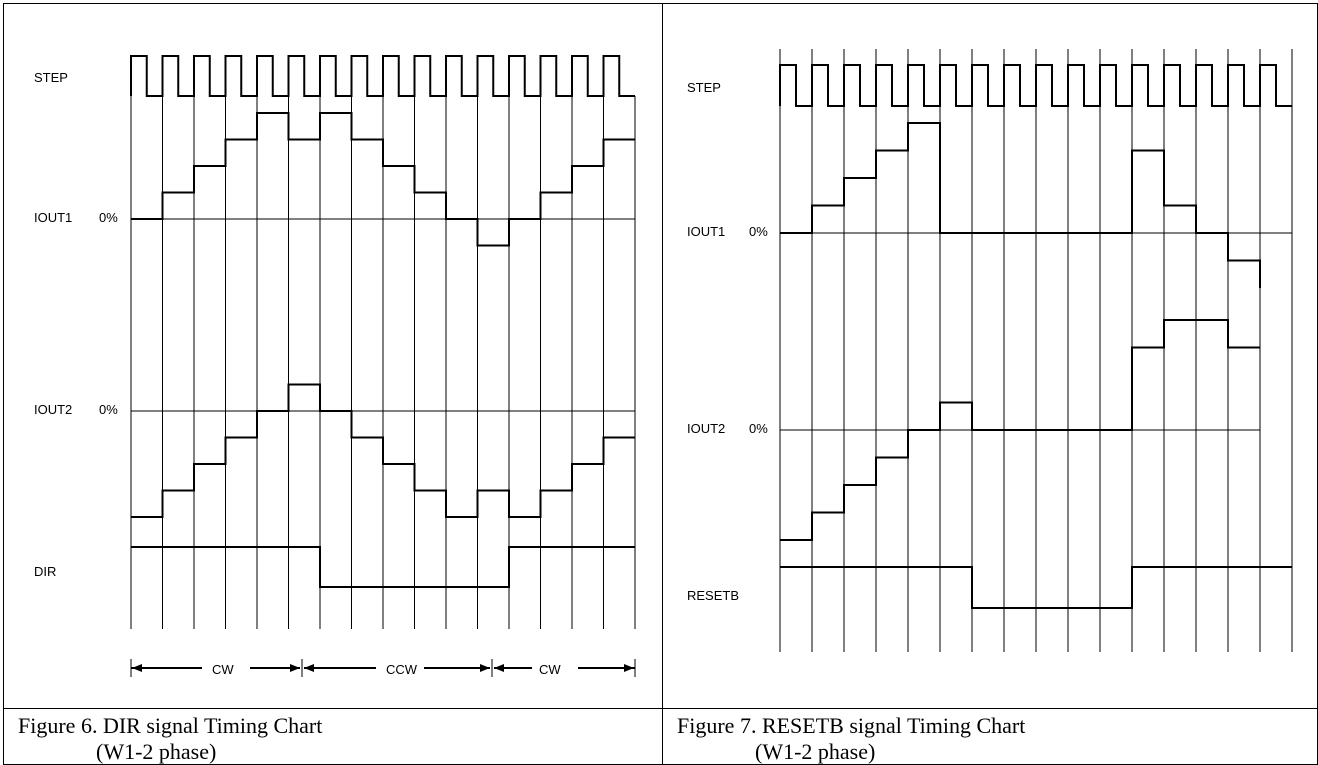  What do you see at coordinates (550, 669) in the screenshot?
I see `cw-right-label: CW` at bounding box center [550, 669].